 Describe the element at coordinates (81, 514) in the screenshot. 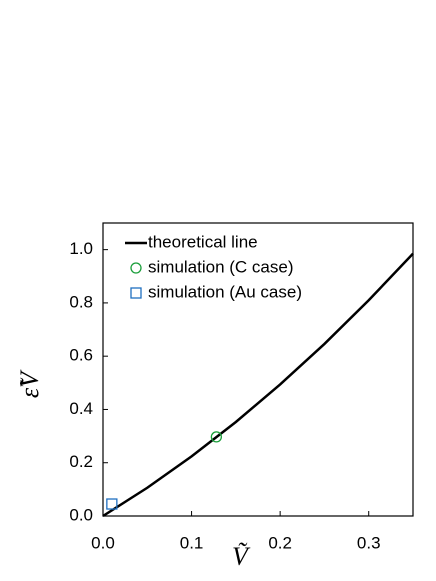

I see `y-tick-label: 0.0` at that location.